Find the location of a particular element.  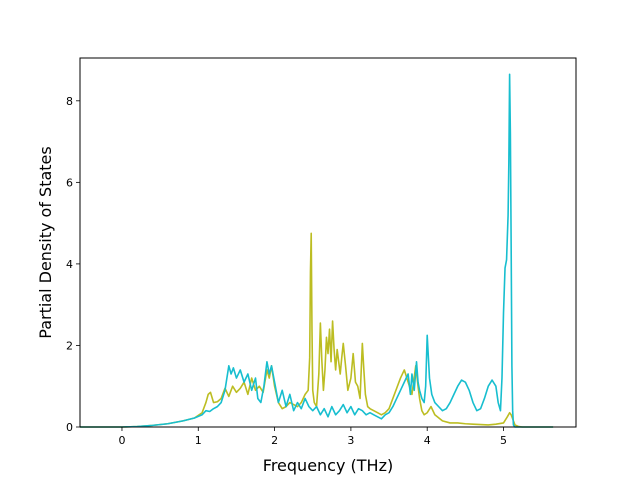

x-tick-label: 0 is located at coordinates (121, 440).